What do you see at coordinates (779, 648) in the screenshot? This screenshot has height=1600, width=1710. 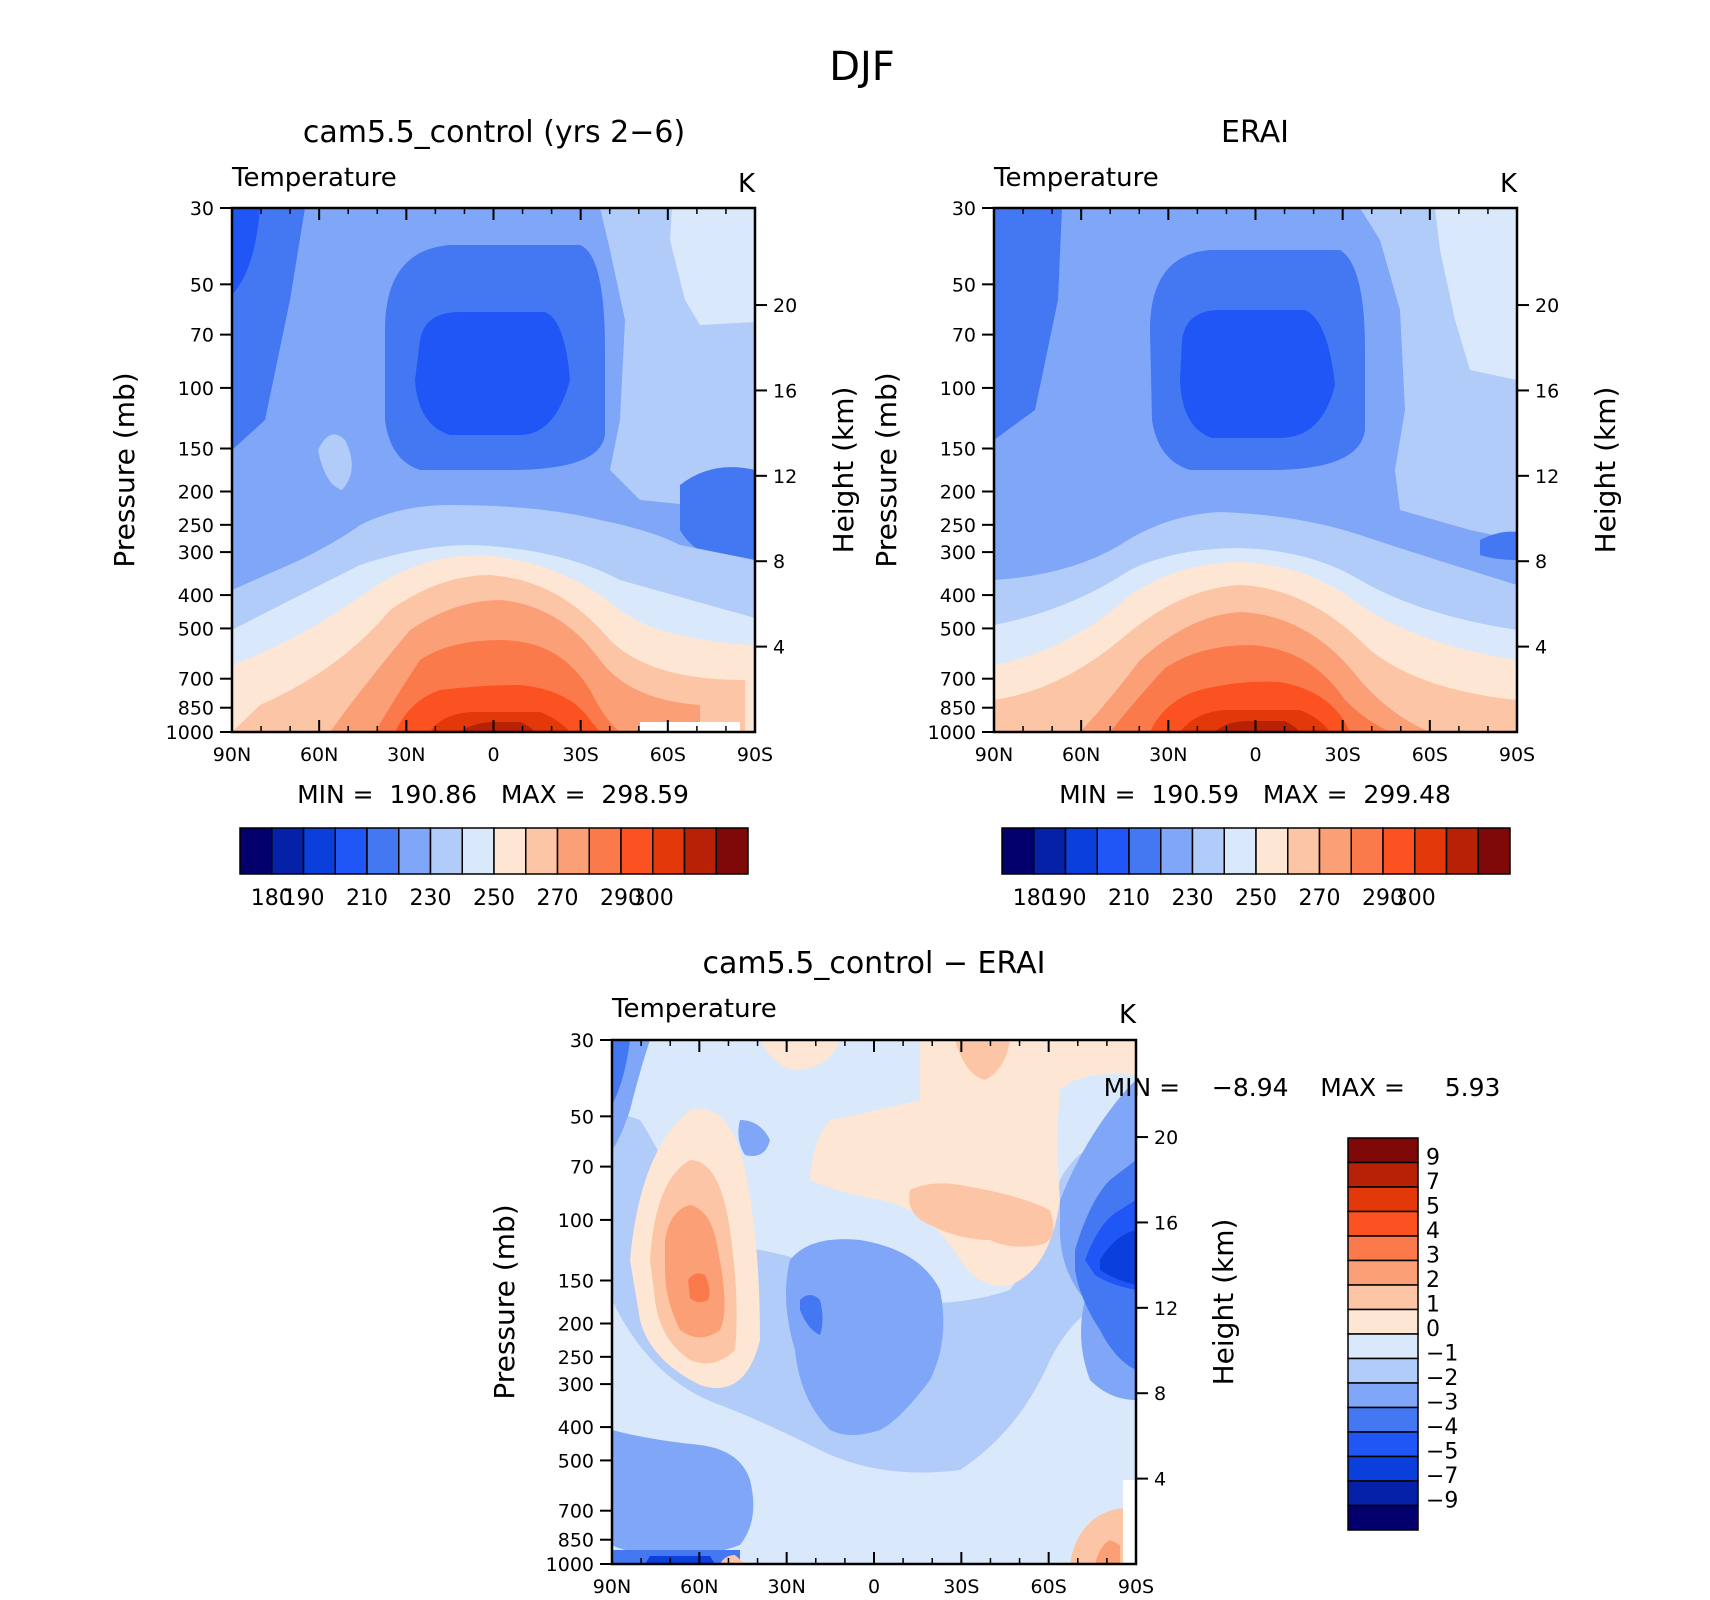 I see `y2-tick-label: 4` at bounding box center [779, 648].